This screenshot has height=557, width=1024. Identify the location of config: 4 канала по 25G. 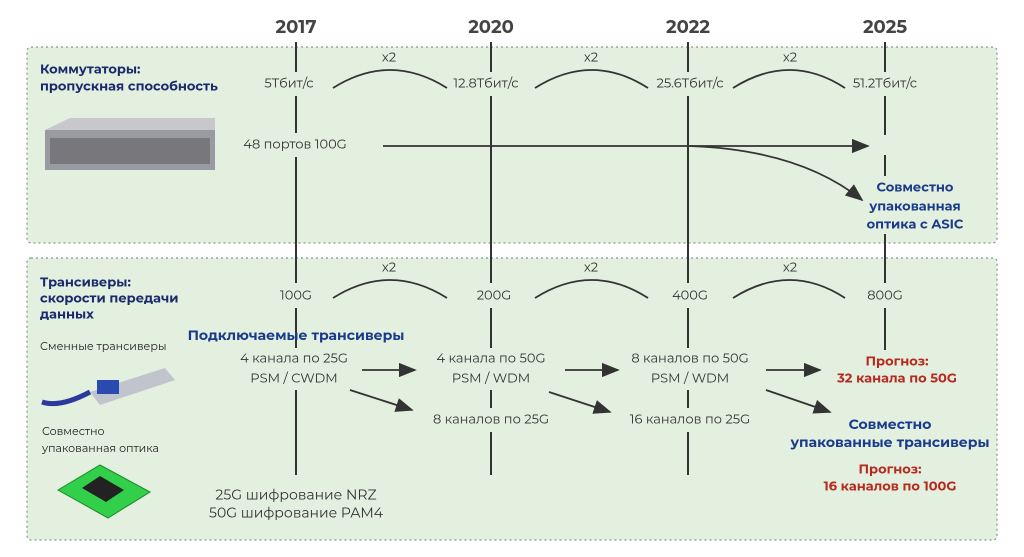
(294, 358).